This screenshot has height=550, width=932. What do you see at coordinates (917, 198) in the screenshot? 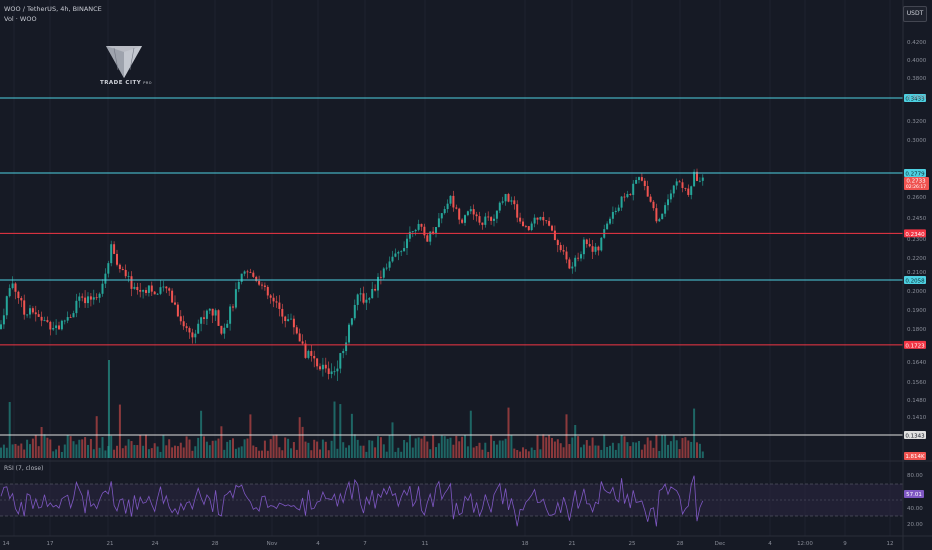
I see `price-tick-label: 0.2600` at bounding box center [917, 198].